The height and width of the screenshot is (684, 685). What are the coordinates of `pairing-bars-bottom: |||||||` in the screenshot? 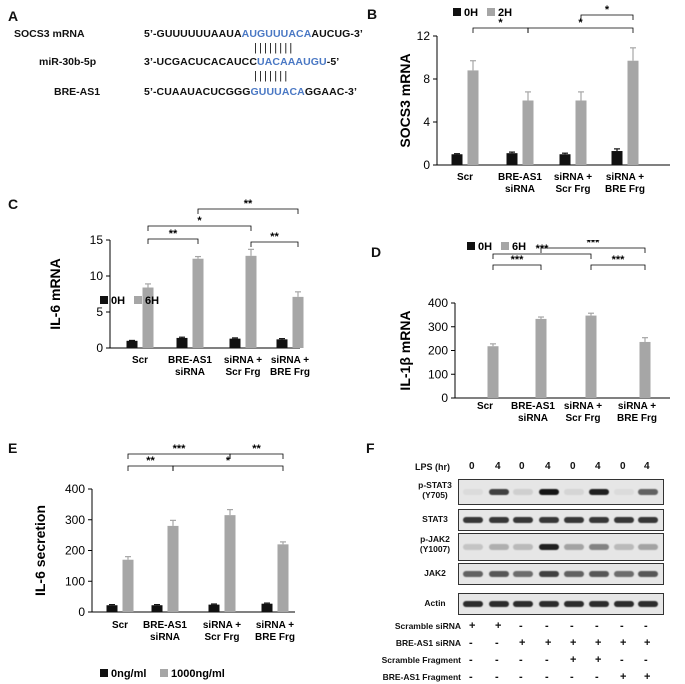 It's located at (272, 76).